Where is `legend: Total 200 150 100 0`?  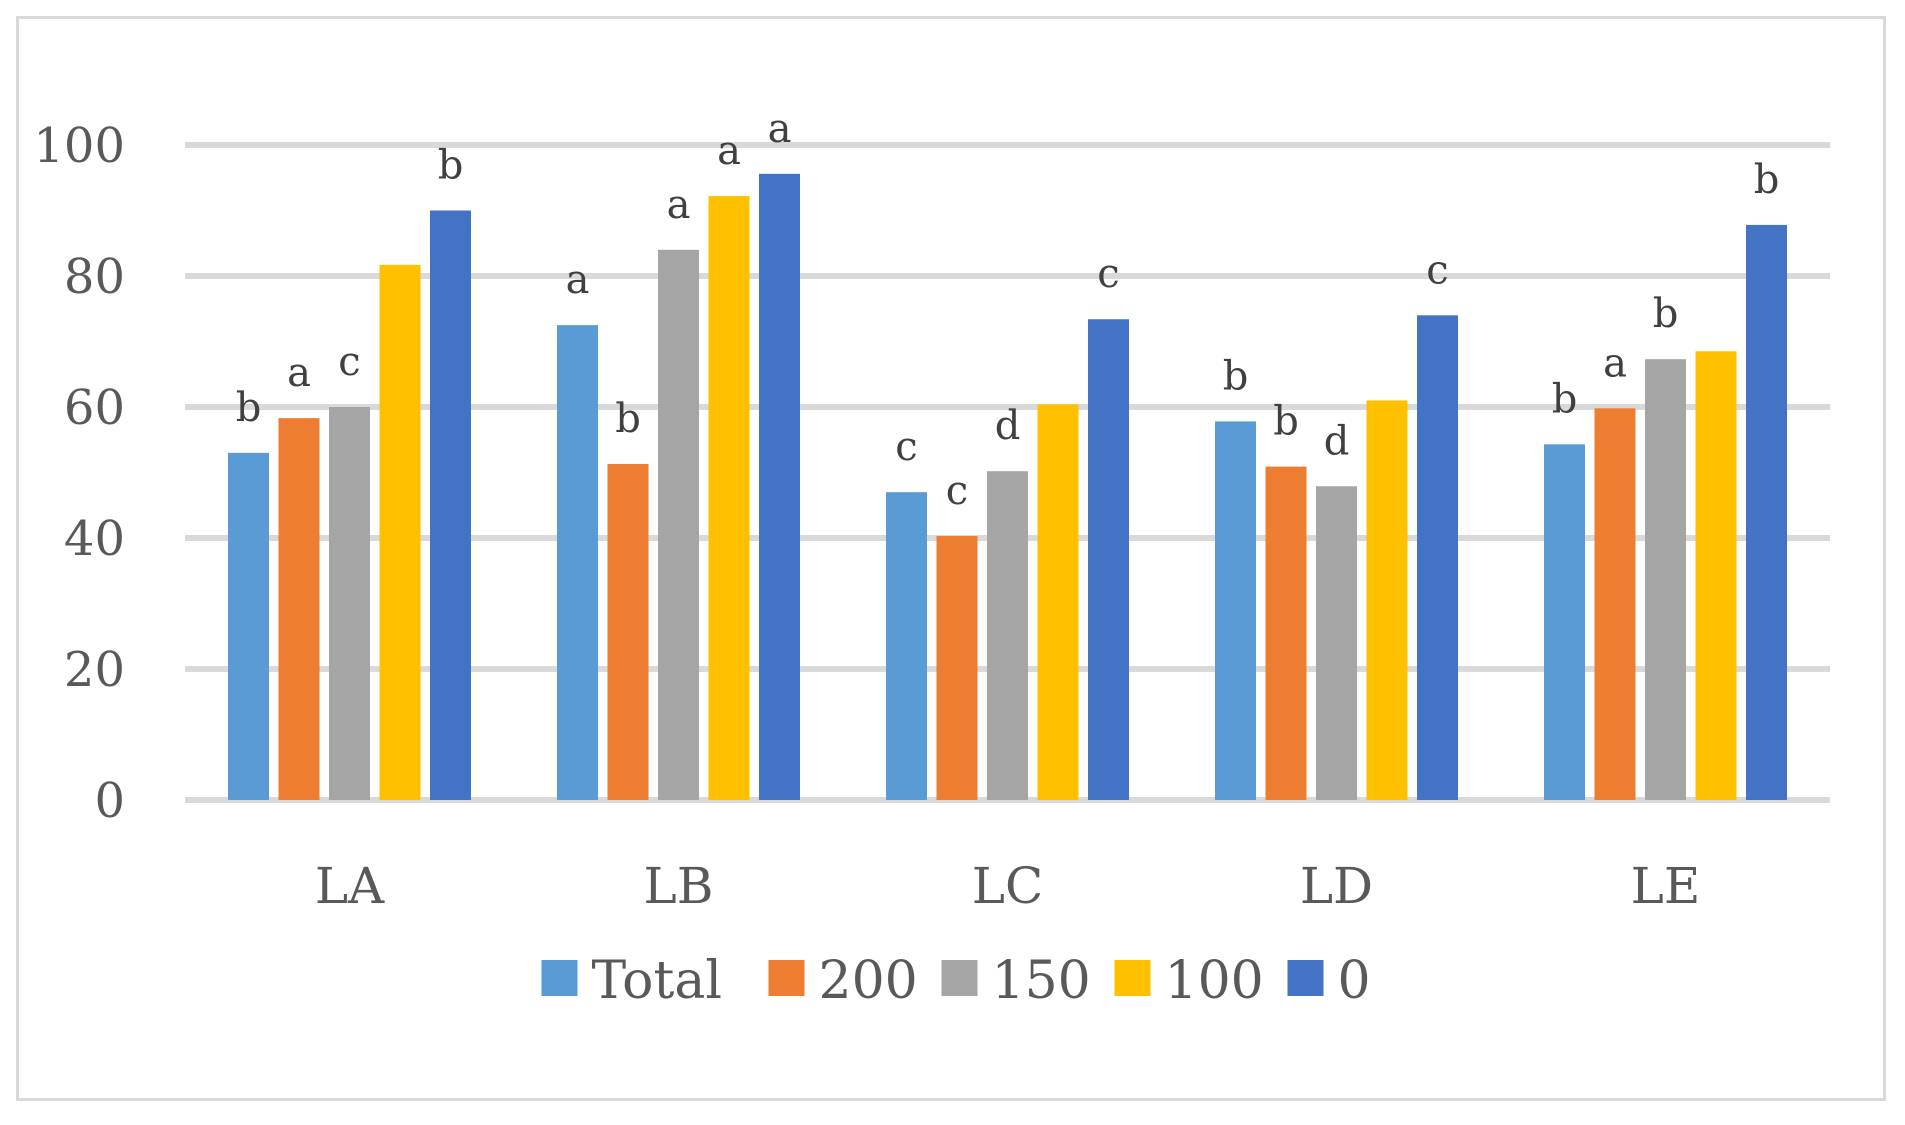 legend: Total 200 150 100 0 is located at coordinates (956, 981).